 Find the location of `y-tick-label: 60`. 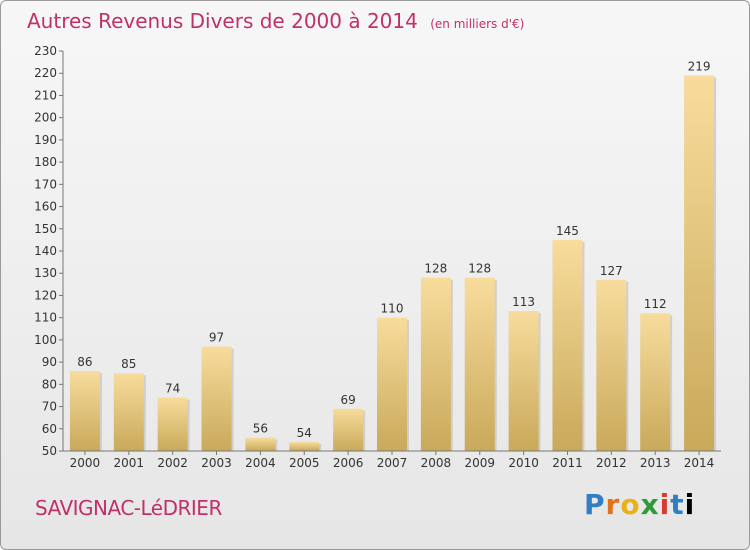

y-tick-label: 60 is located at coordinates (49, 429).